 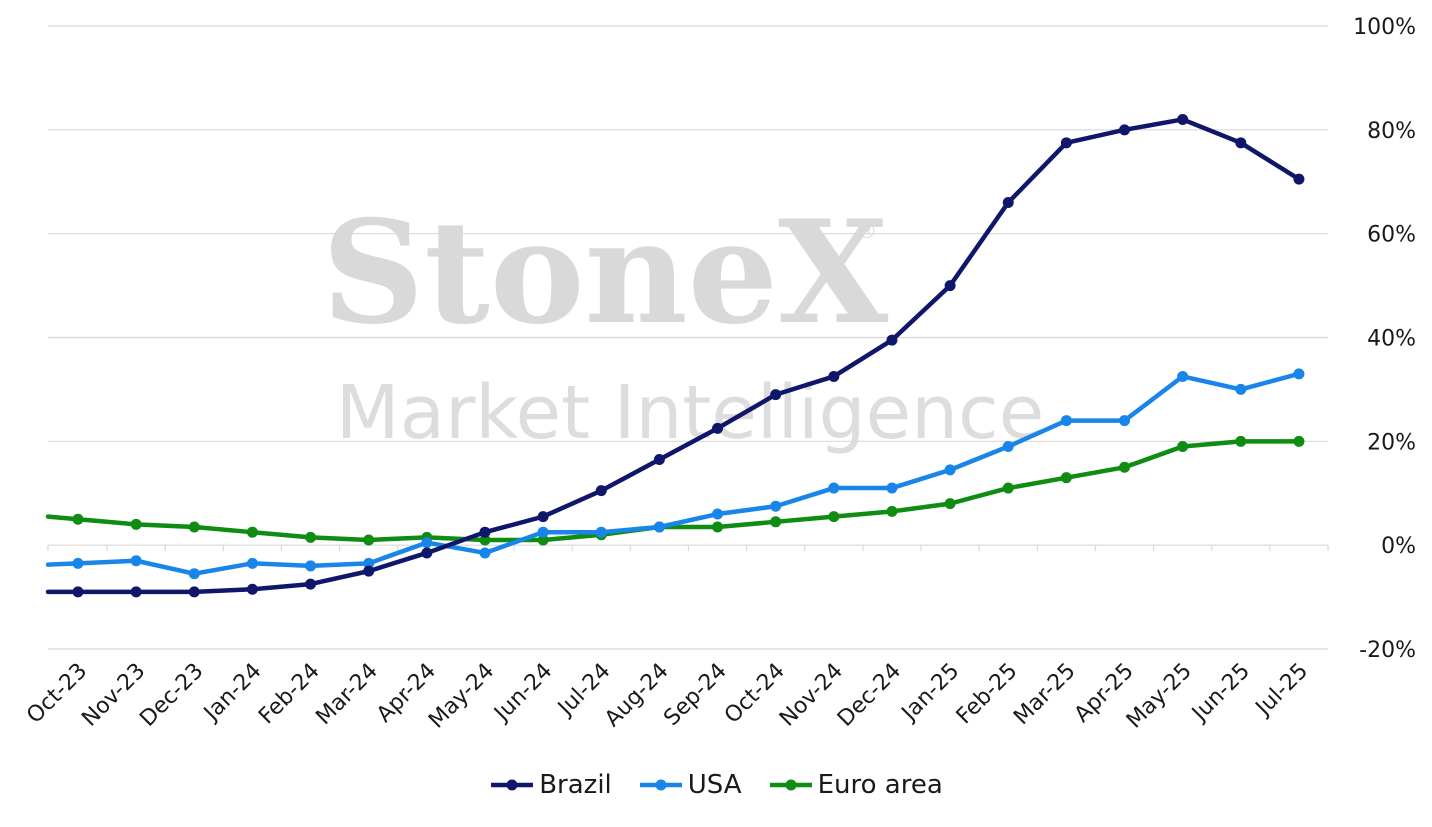 What do you see at coordinates (171, 695) in the screenshot?
I see `x-tick-label: Dec-23` at bounding box center [171, 695].